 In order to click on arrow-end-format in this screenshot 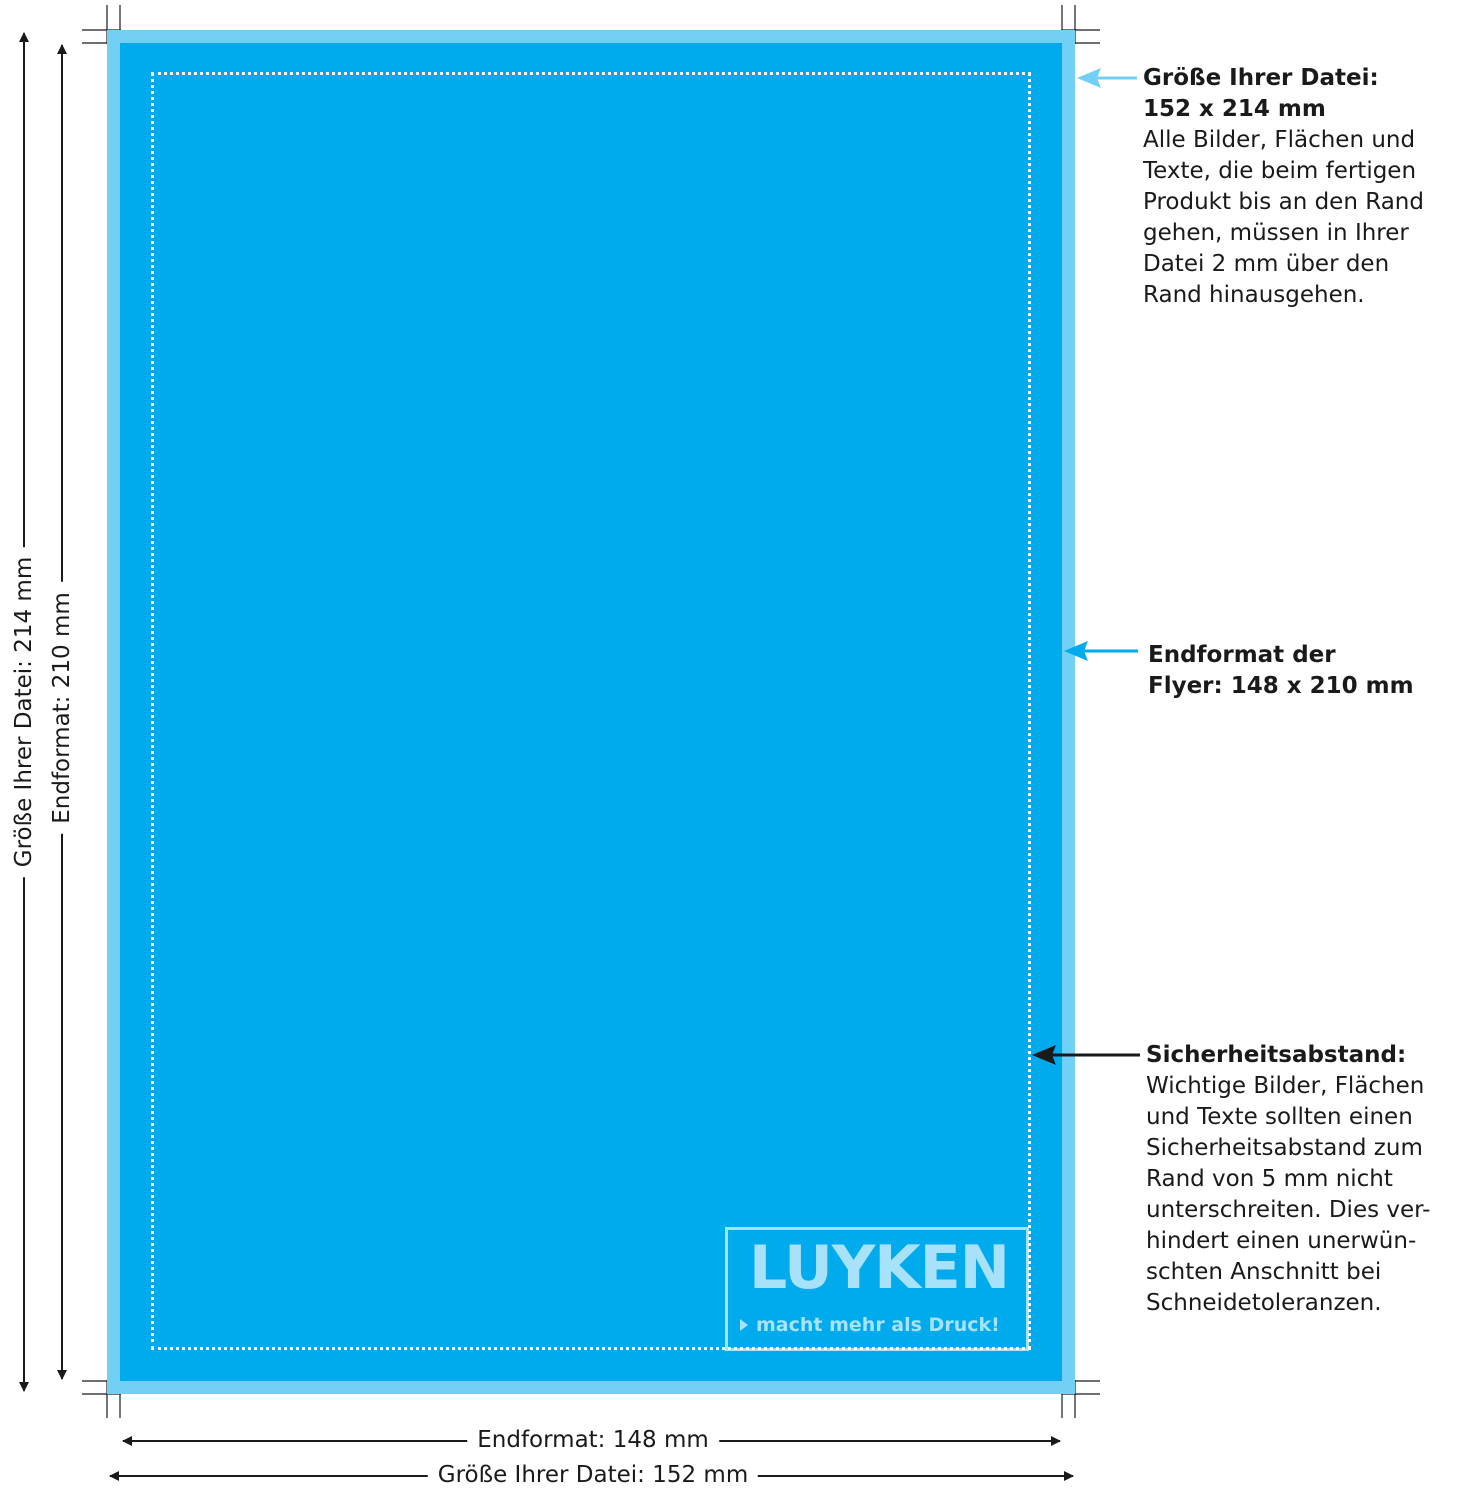, I will do `click(1101, 651)`.